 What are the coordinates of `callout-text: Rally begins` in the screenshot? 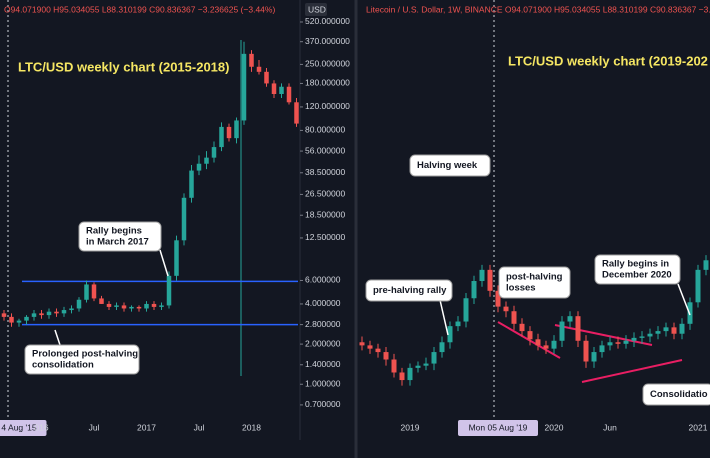 It's located at (114, 231).